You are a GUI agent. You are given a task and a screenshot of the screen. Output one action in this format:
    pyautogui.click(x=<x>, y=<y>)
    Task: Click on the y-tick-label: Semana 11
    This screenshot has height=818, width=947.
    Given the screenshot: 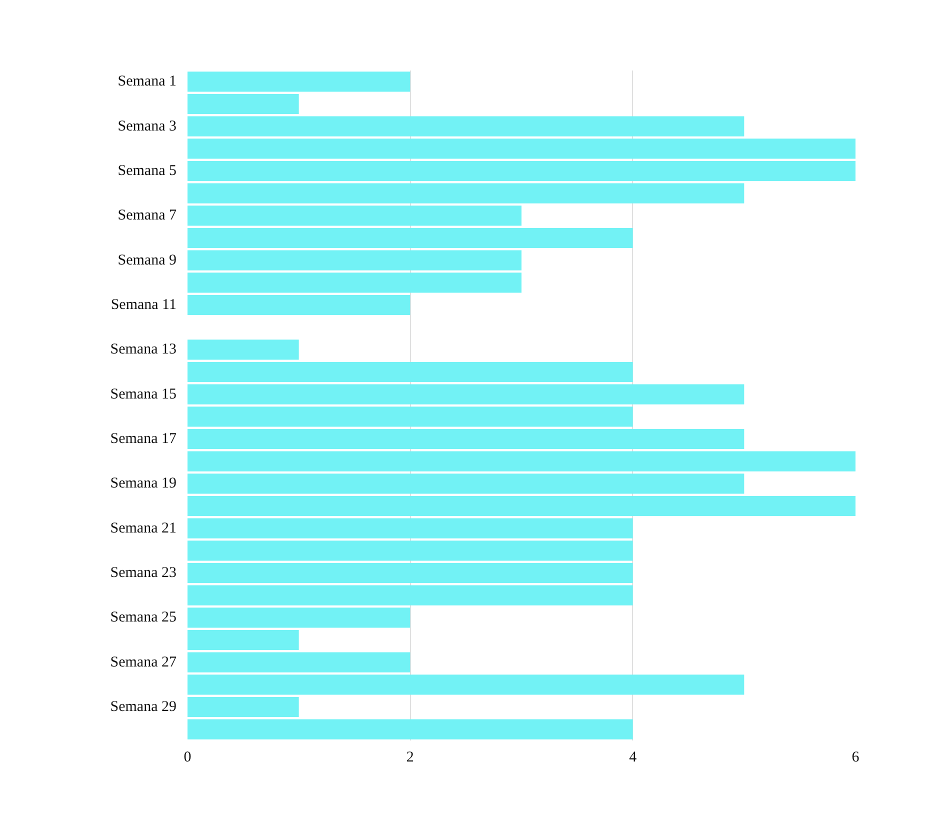 What is the action you would take?
    pyautogui.click(x=143, y=305)
    